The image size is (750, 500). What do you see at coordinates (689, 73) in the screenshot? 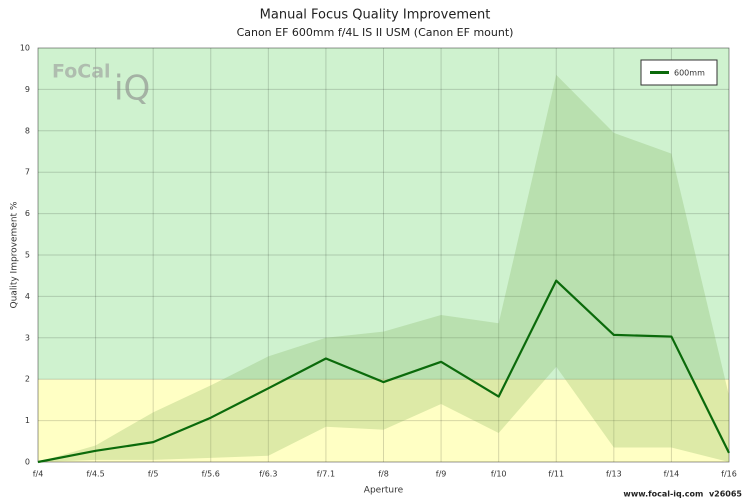
I see `legend-label: 600mm` at bounding box center [689, 73].